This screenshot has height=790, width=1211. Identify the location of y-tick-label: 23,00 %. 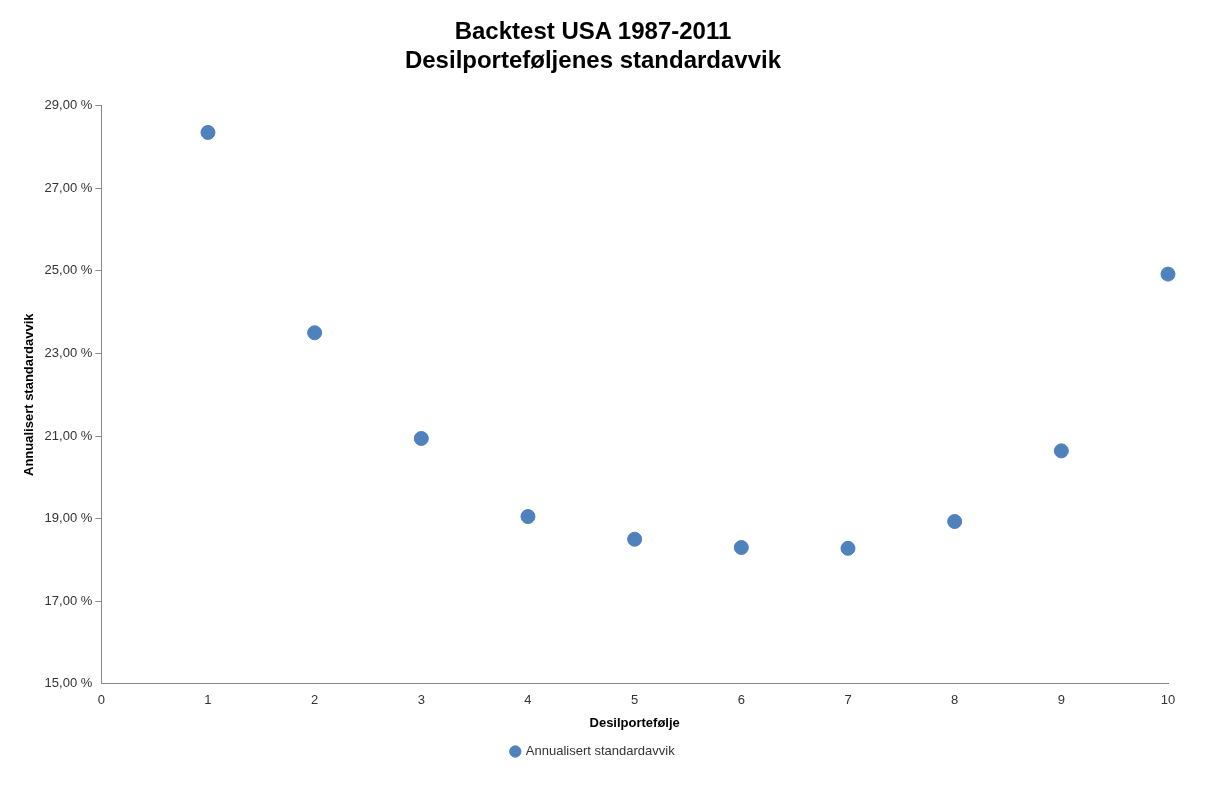
(68, 352).